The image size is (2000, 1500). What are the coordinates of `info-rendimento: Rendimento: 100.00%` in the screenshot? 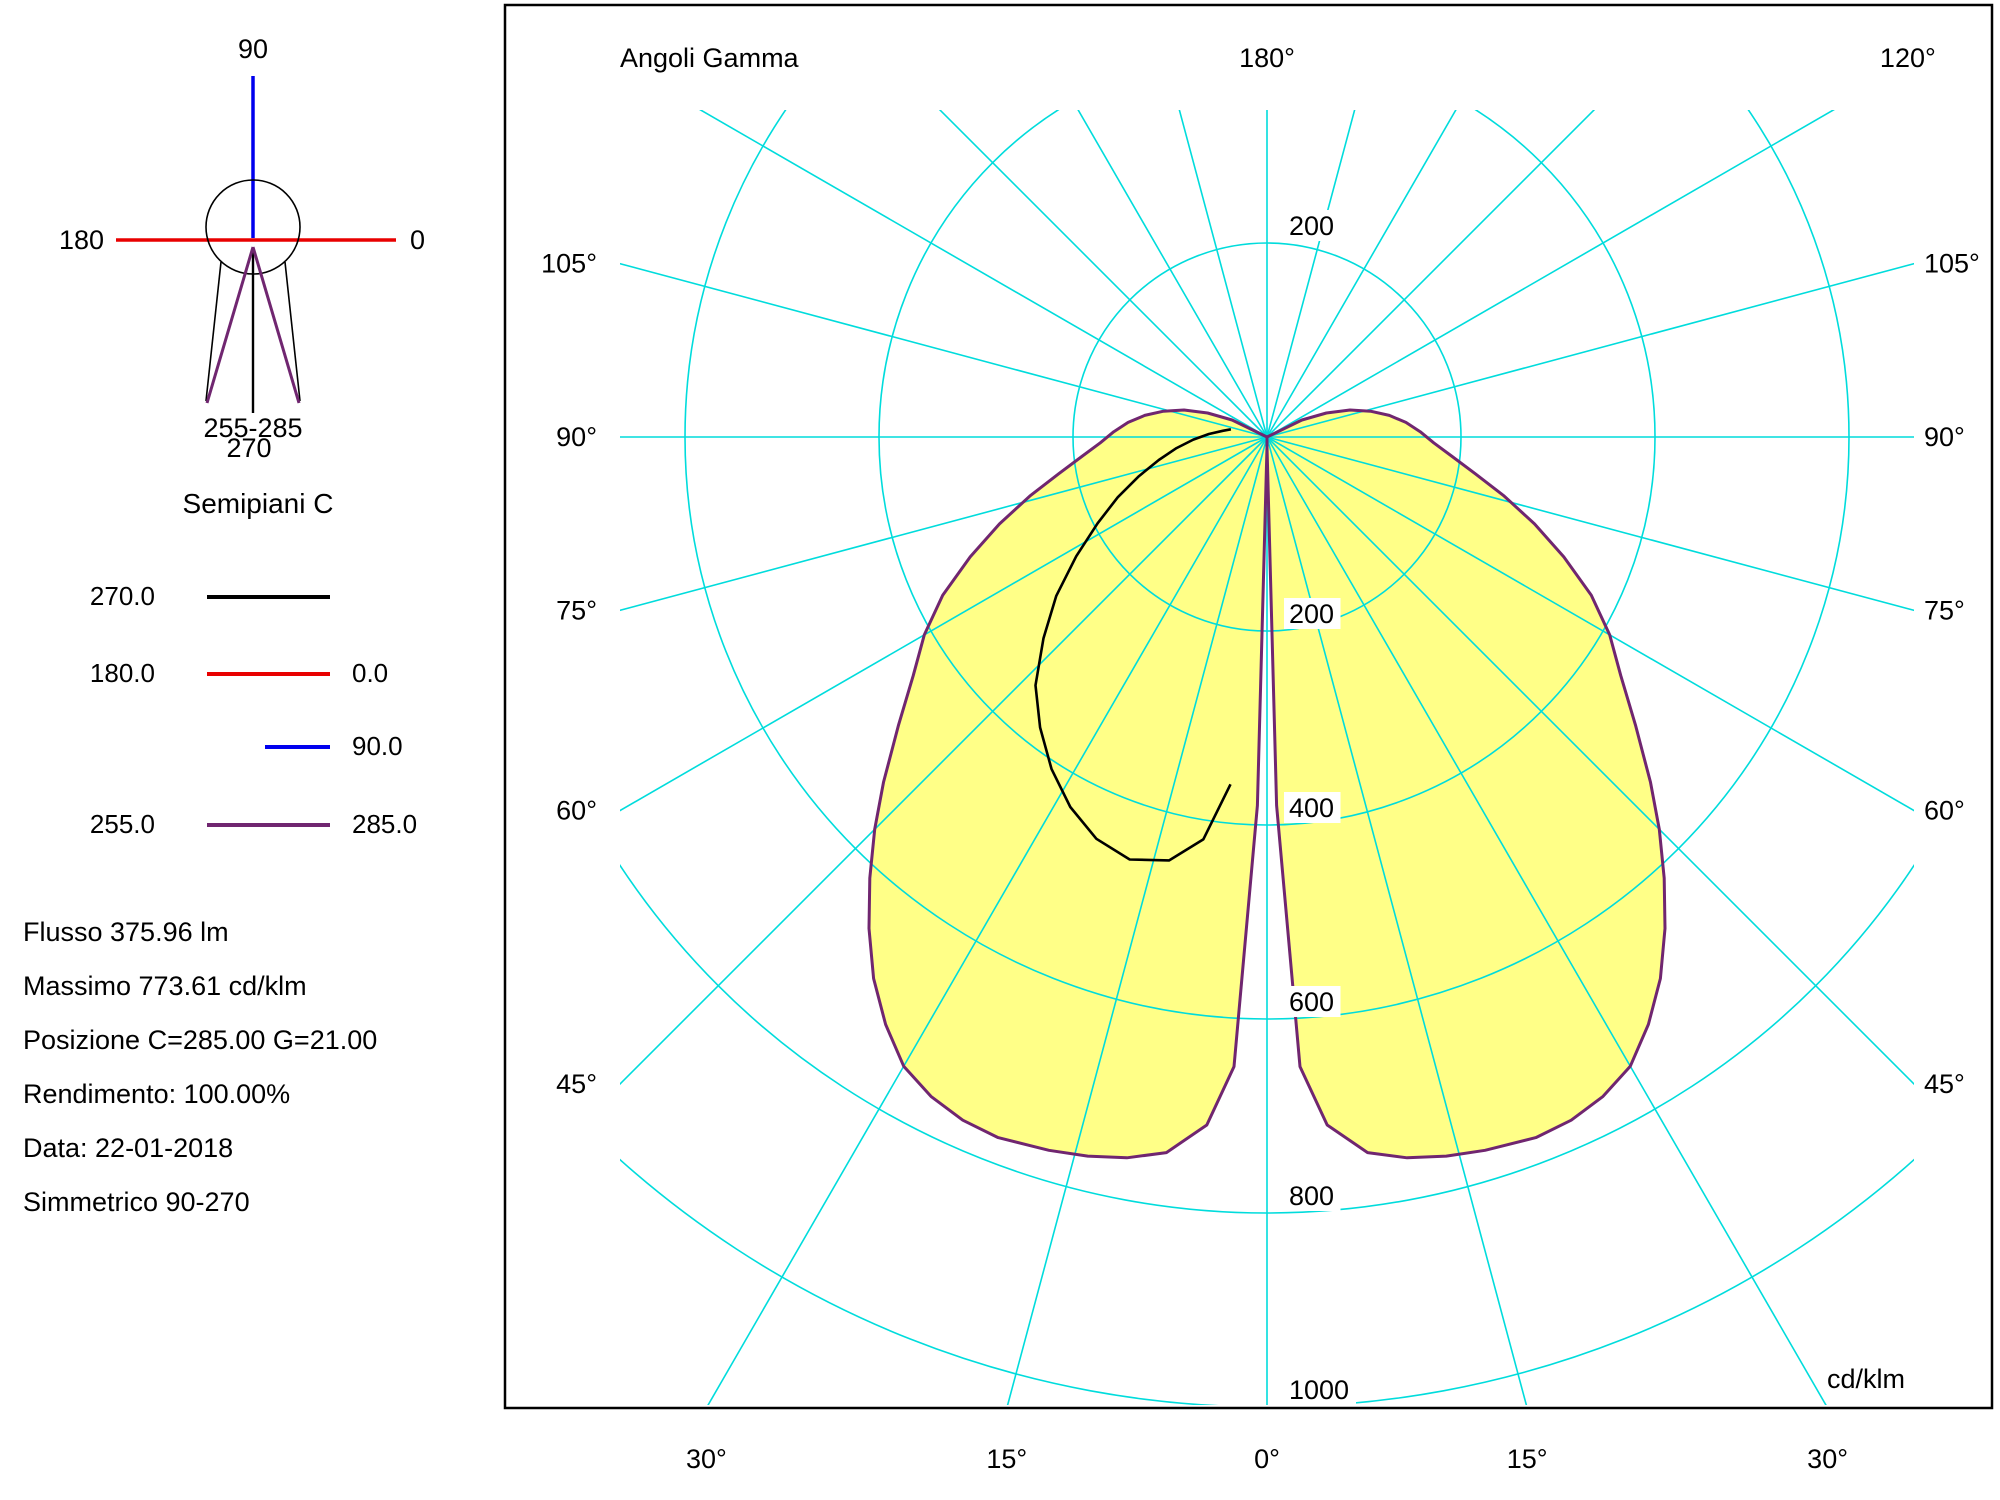 It's located at (157, 1094).